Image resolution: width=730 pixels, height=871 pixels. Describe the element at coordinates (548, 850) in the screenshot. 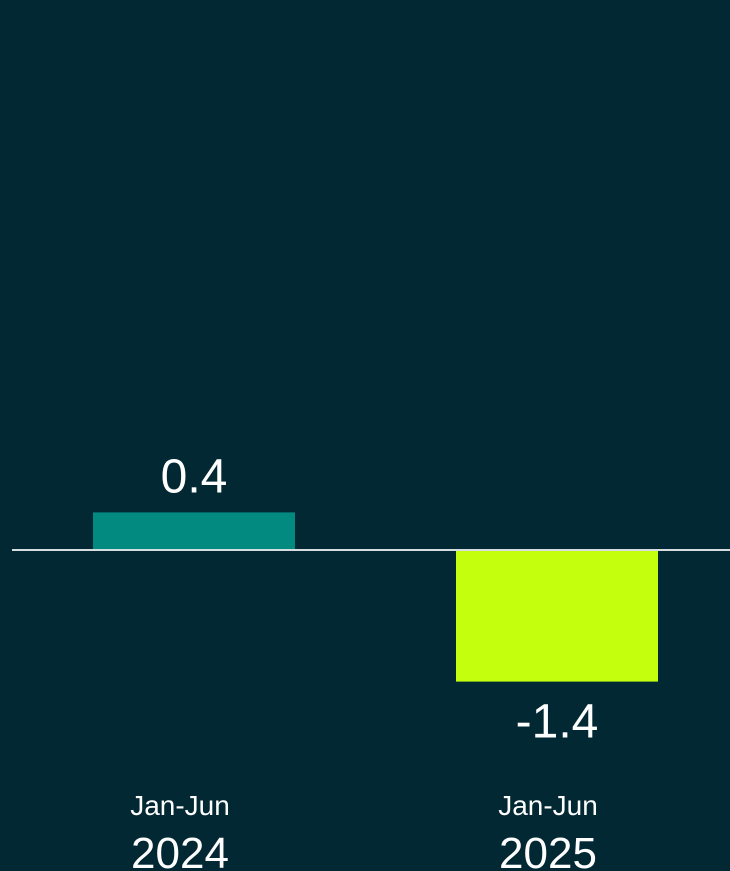

I see `category-label-line2-2: 2025` at that location.